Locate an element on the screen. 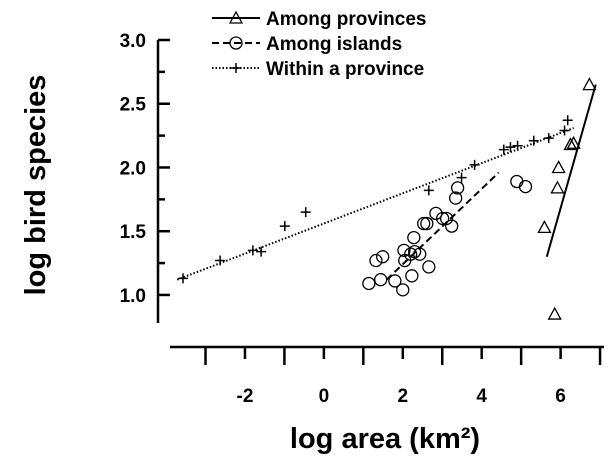 Image resolution: width=609 pixels, height=464 pixels. x-tick-label: -2 is located at coordinates (245, 396).